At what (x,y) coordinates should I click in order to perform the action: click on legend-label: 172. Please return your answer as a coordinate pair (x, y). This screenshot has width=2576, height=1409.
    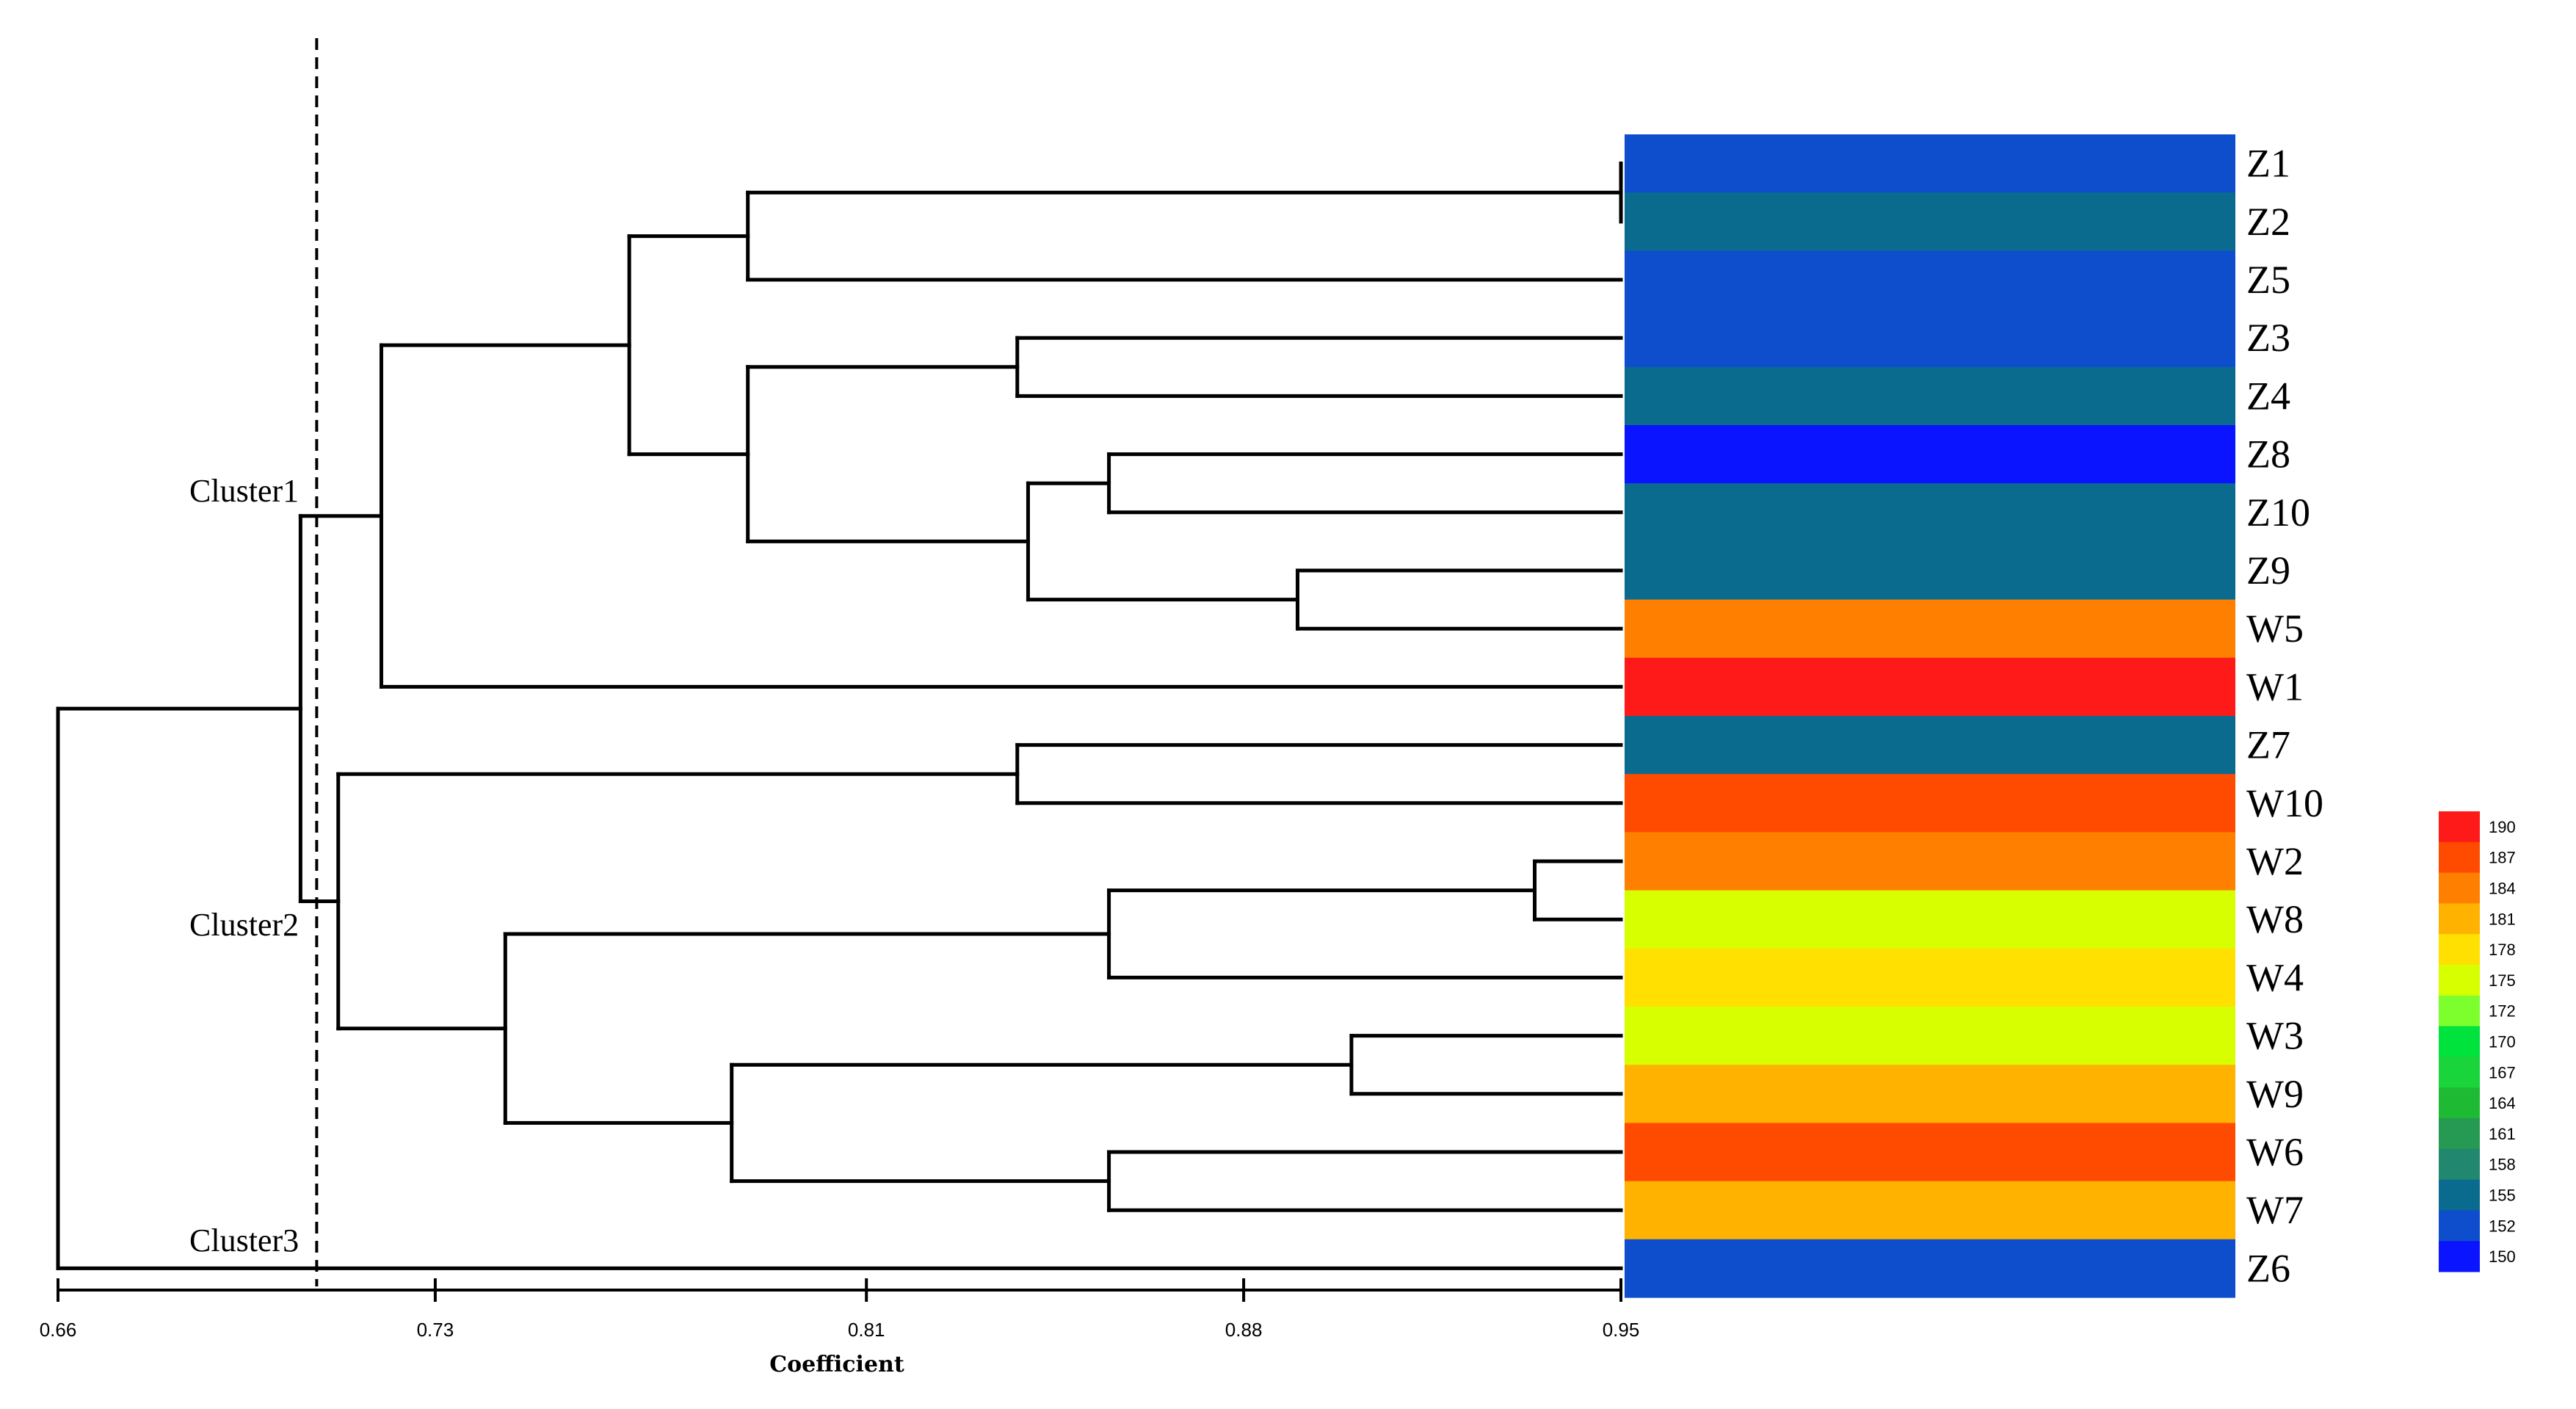
    Looking at the image, I should click on (2503, 1011).